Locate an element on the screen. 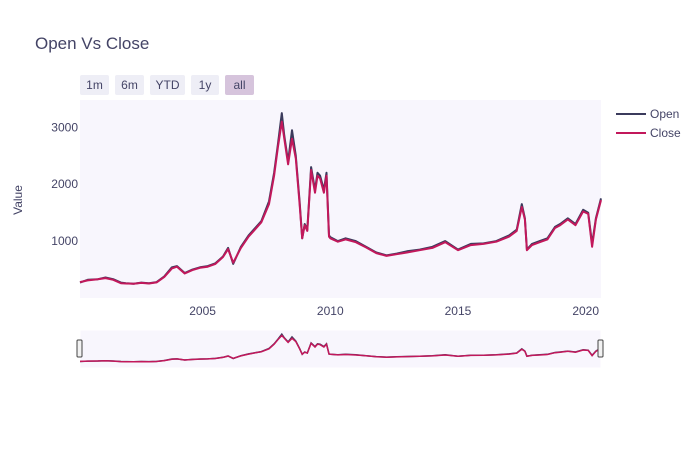 This screenshot has height=450, width=700. x-tick-label: 2005 is located at coordinates (202, 311).